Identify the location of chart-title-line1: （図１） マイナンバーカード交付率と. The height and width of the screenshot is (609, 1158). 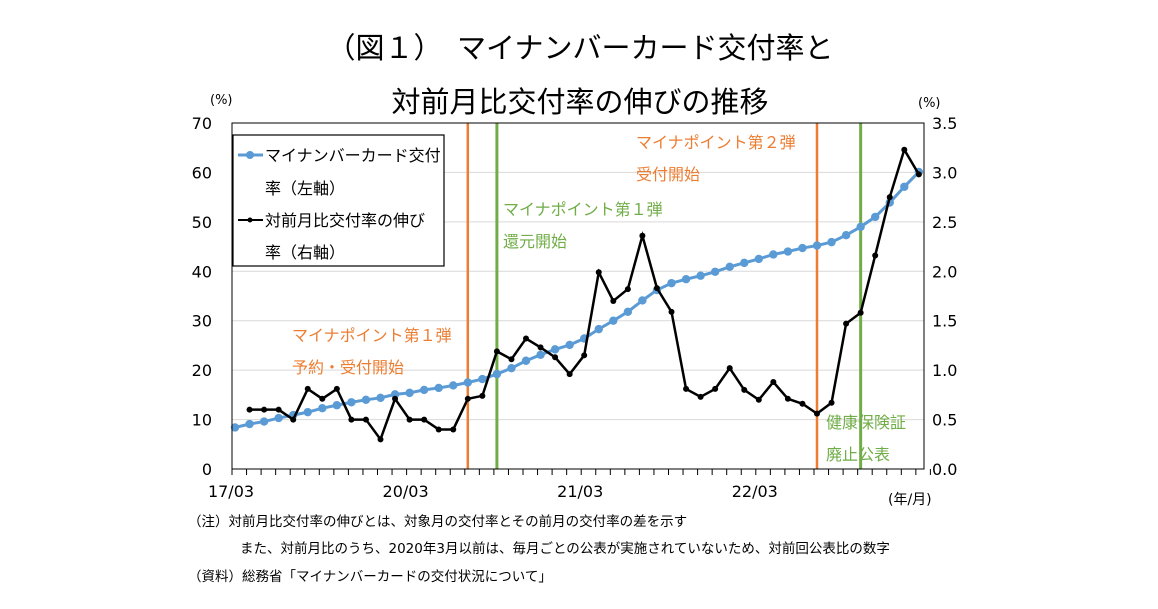
(580, 48).